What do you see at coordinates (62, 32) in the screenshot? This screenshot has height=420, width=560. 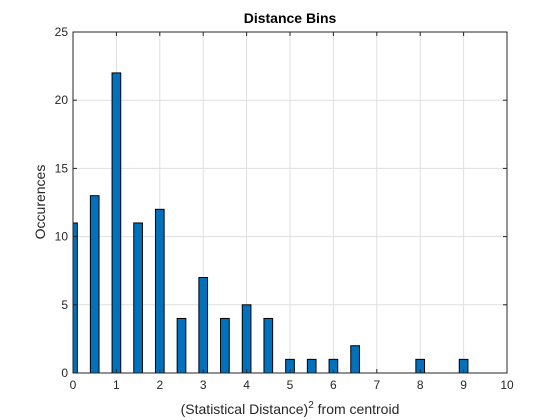 I see `y-tick-label: 25` at bounding box center [62, 32].